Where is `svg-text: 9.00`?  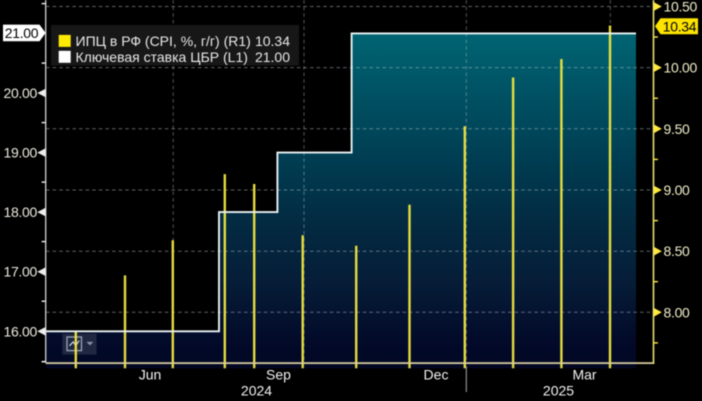 svg-text: 9.00 is located at coordinates (677, 190).